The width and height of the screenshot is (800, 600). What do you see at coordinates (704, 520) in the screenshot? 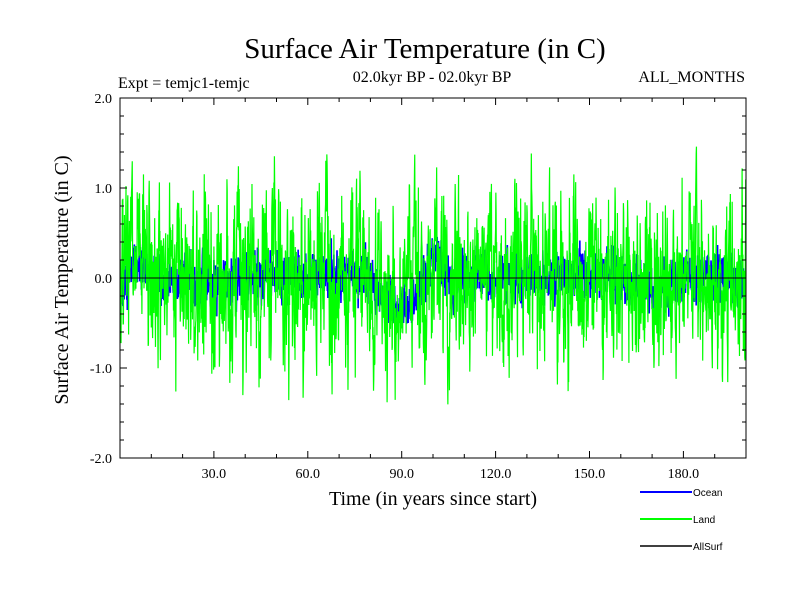
I see `legend-label-land: Land` at bounding box center [704, 520].